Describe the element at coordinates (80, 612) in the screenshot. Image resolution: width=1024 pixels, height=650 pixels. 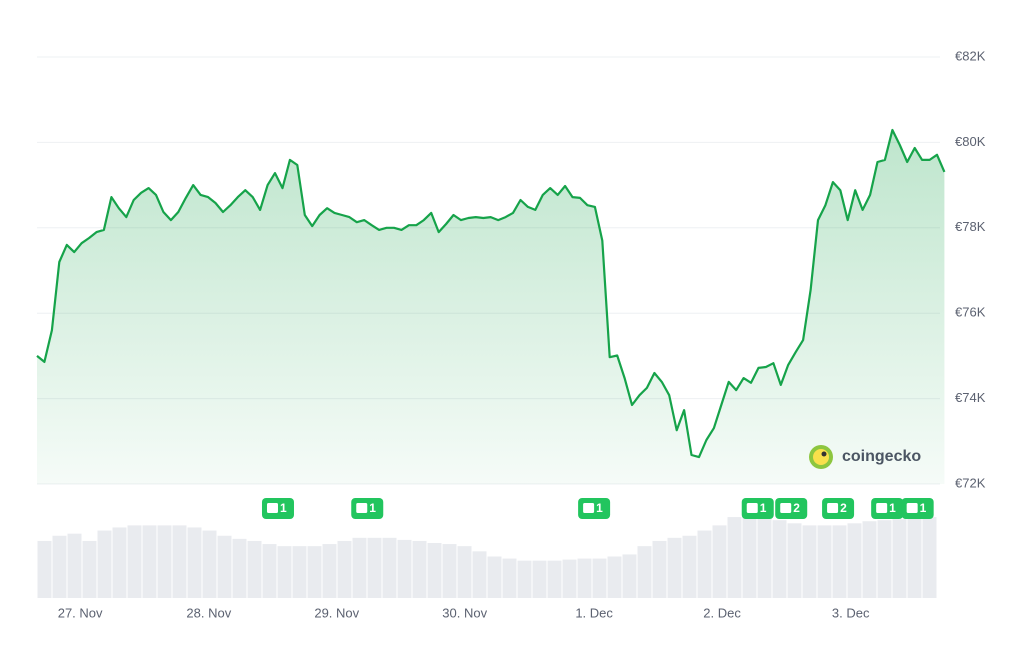
I see `x-tick-label: 27. Nov` at that location.